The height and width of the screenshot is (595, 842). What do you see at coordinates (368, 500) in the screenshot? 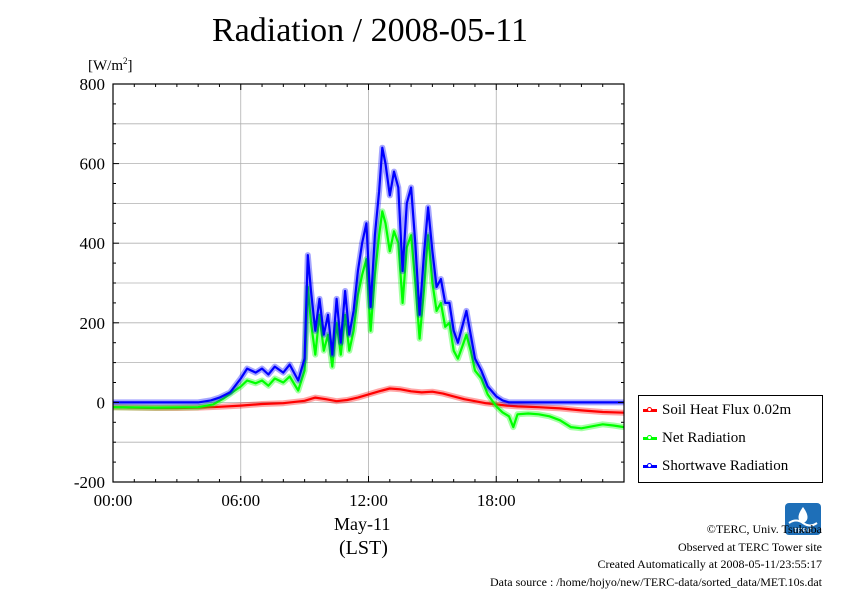
I see `x-tick-label: 12:00` at bounding box center [368, 500].